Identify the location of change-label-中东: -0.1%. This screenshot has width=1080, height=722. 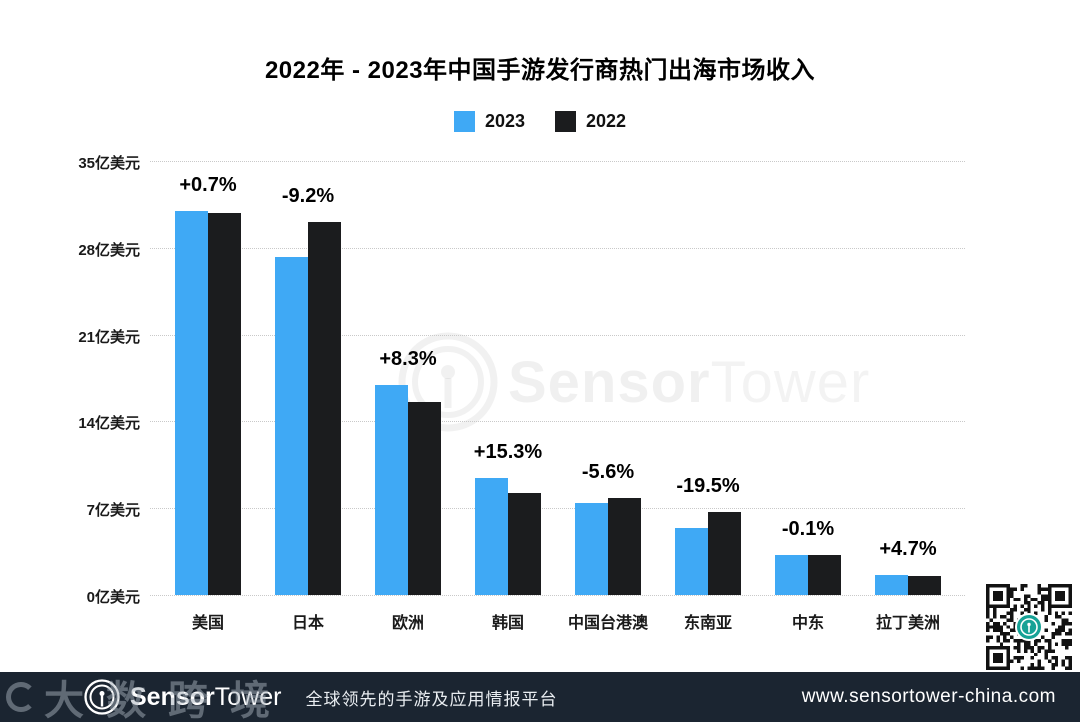
(808, 529).